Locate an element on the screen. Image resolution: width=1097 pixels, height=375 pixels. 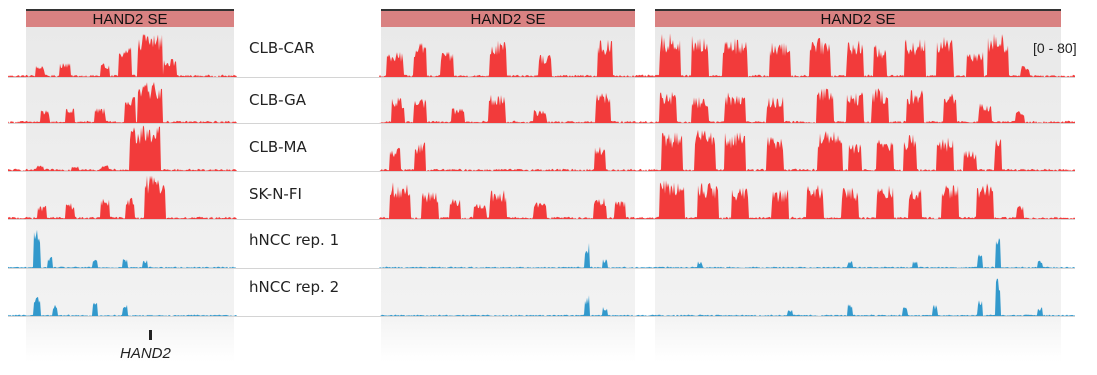
region-header-1: HAND2 SE is located at coordinates (130, 18).